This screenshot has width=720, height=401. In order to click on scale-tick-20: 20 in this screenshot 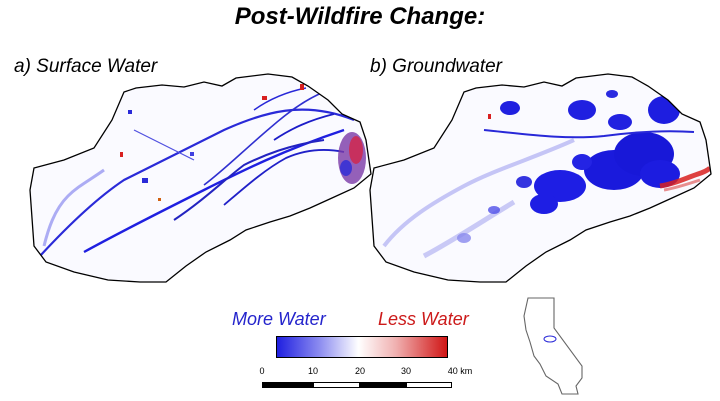, I will do `click(360, 371)`.